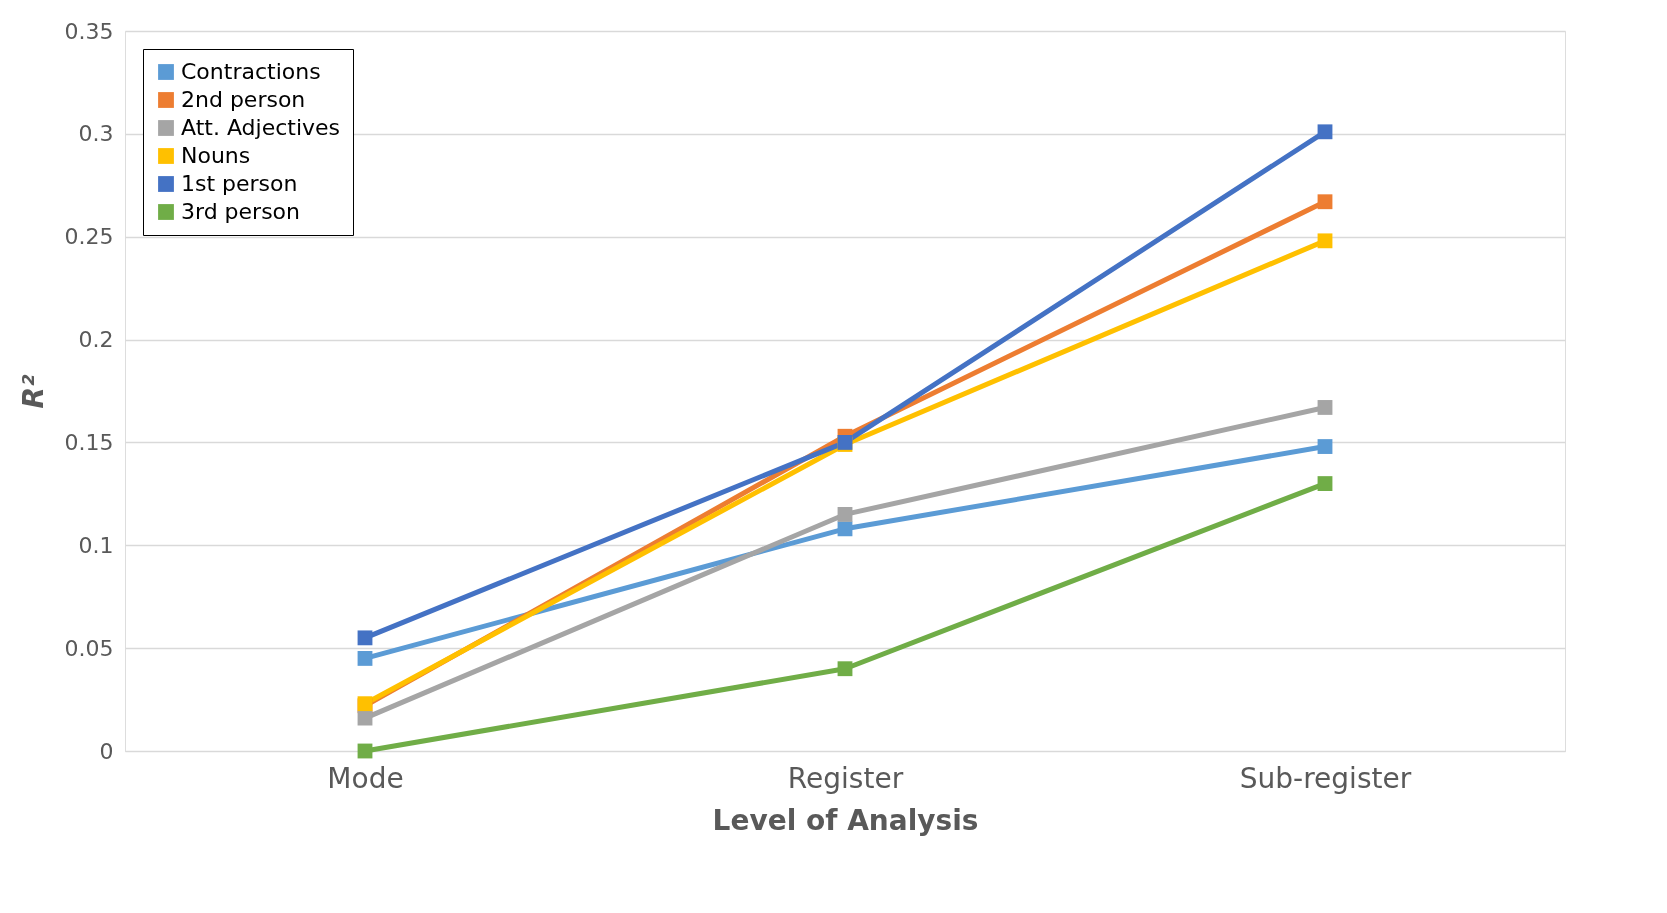  Describe the element at coordinates (845, 820) in the screenshot. I see `x-axis-title: Level of Analysis` at that location.